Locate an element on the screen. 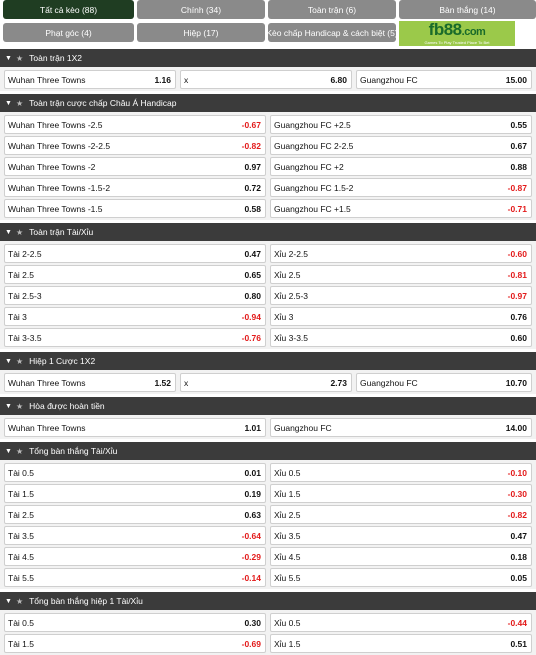 This screenshot has width=536, height=655. odds-row: Tài 3 -0.94 Xỉu 3 0.76 is located at coordinates (268, 316).